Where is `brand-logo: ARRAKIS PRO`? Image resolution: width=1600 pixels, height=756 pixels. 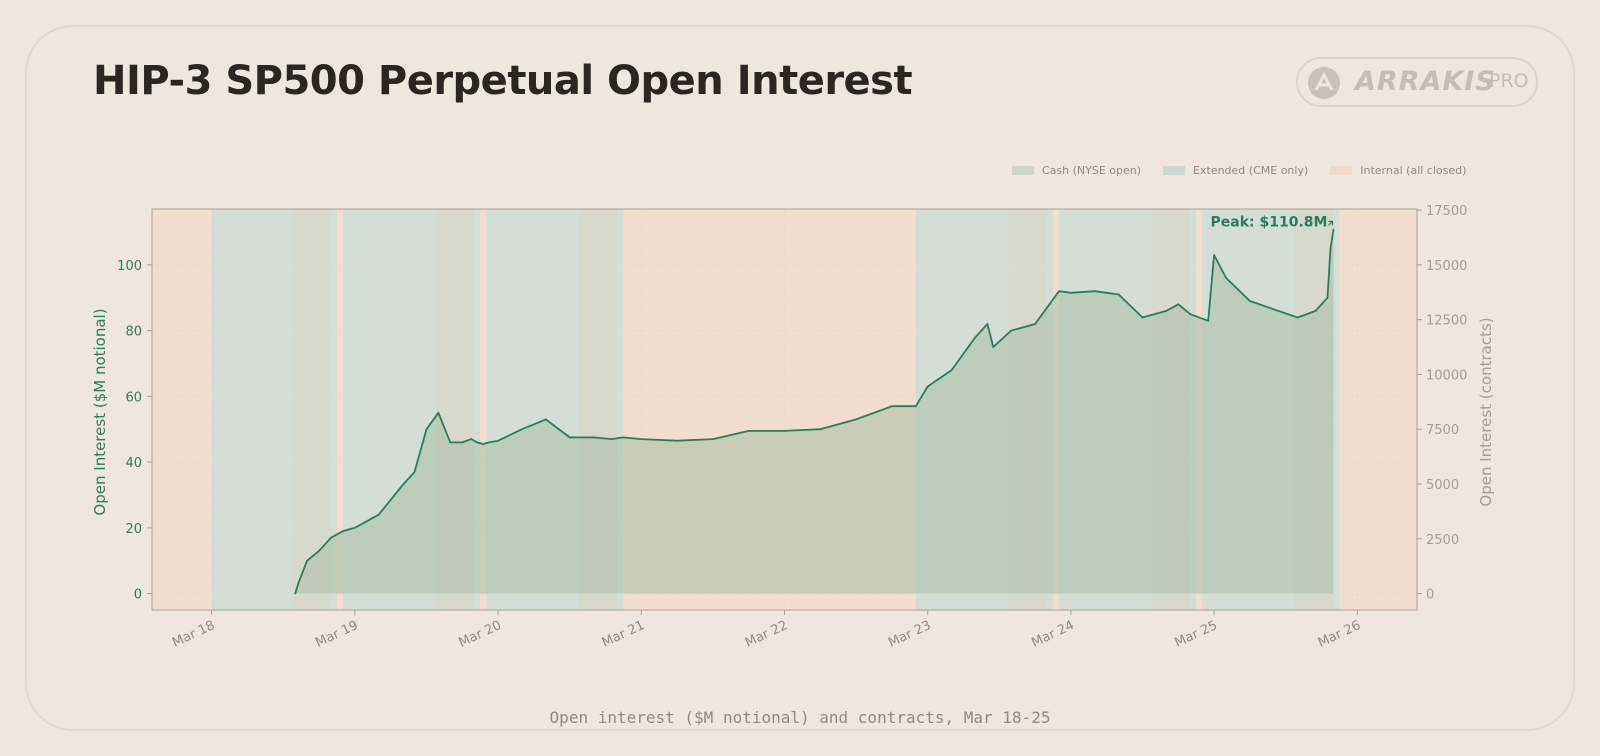 brand-logo: ARRAKIS PRO is located at coordinates (1417, 82).